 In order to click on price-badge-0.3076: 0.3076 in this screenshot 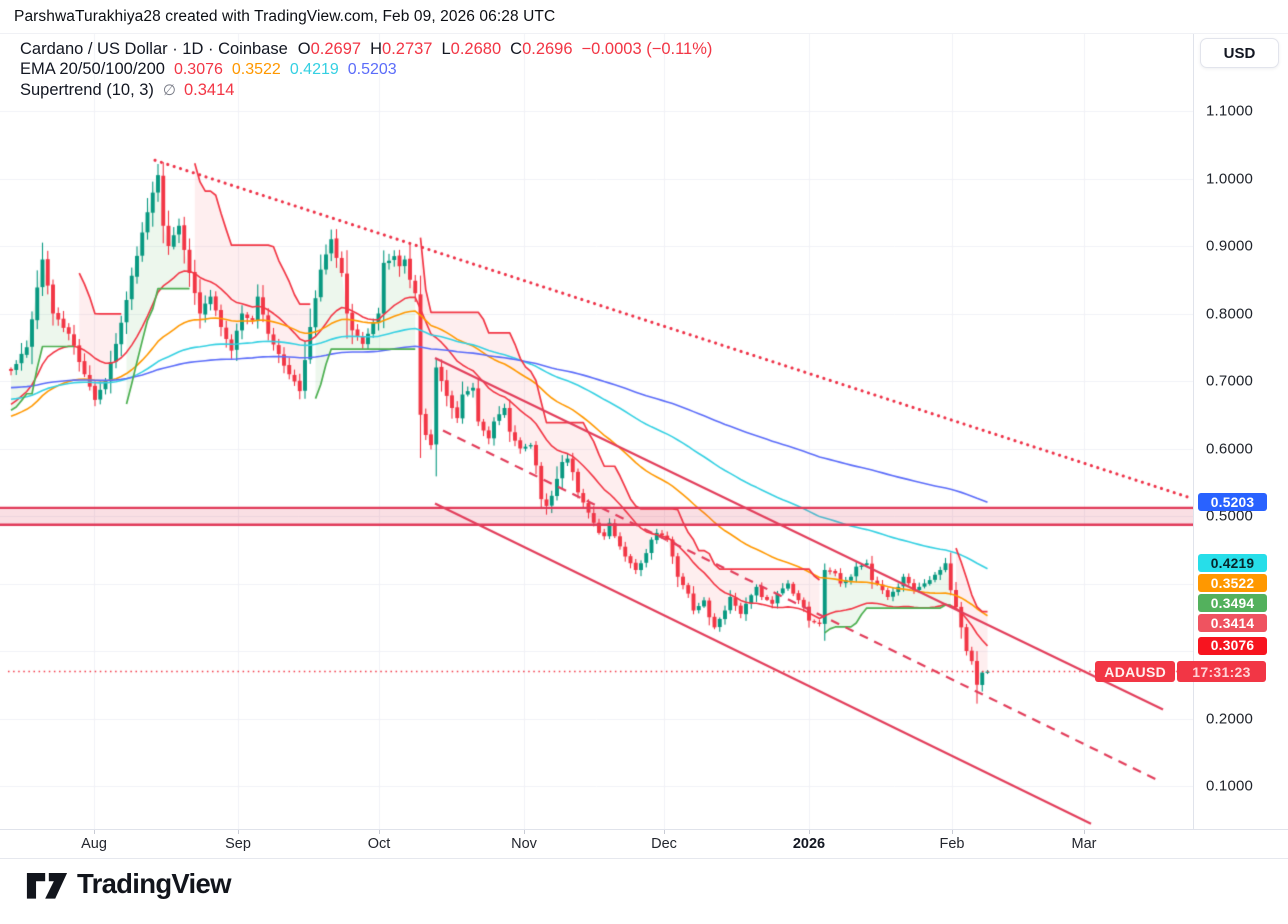, I will do `click(1232, 645)`.